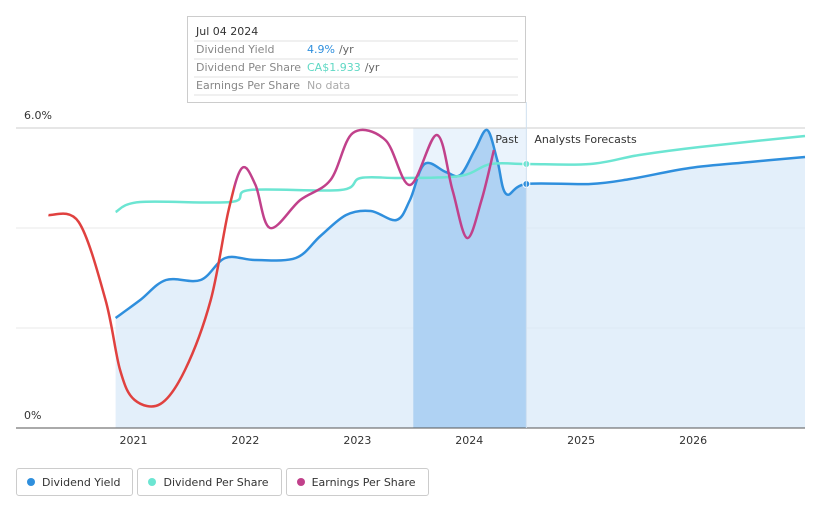 The image size is (821, 508). What do you see at coordinates (470, 278) in the screenshot?
I see `area-highlight` at bounding box center [470, 278].